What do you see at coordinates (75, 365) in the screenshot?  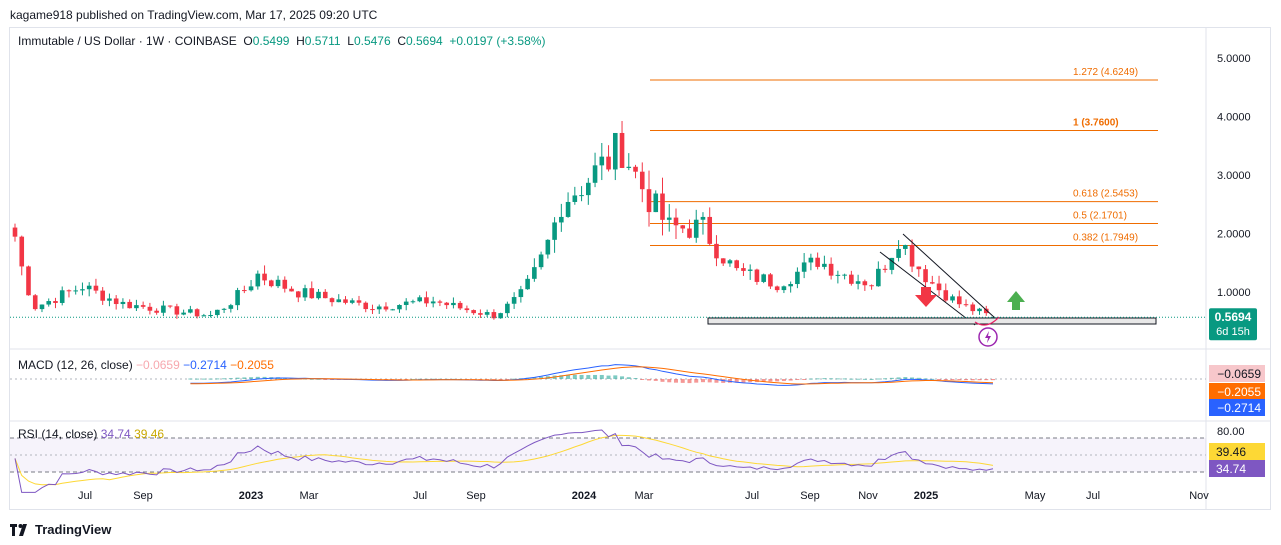 I see `macd-title: MACD (12, 26, close)` at bounding box center [75, 365].